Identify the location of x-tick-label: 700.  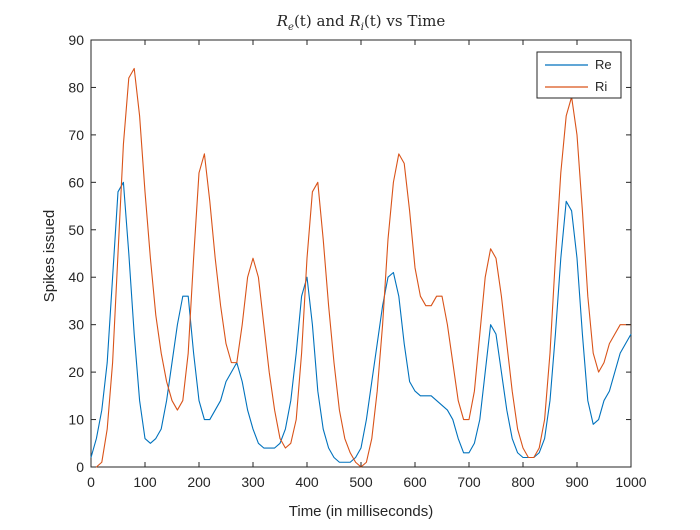
(469, 482).